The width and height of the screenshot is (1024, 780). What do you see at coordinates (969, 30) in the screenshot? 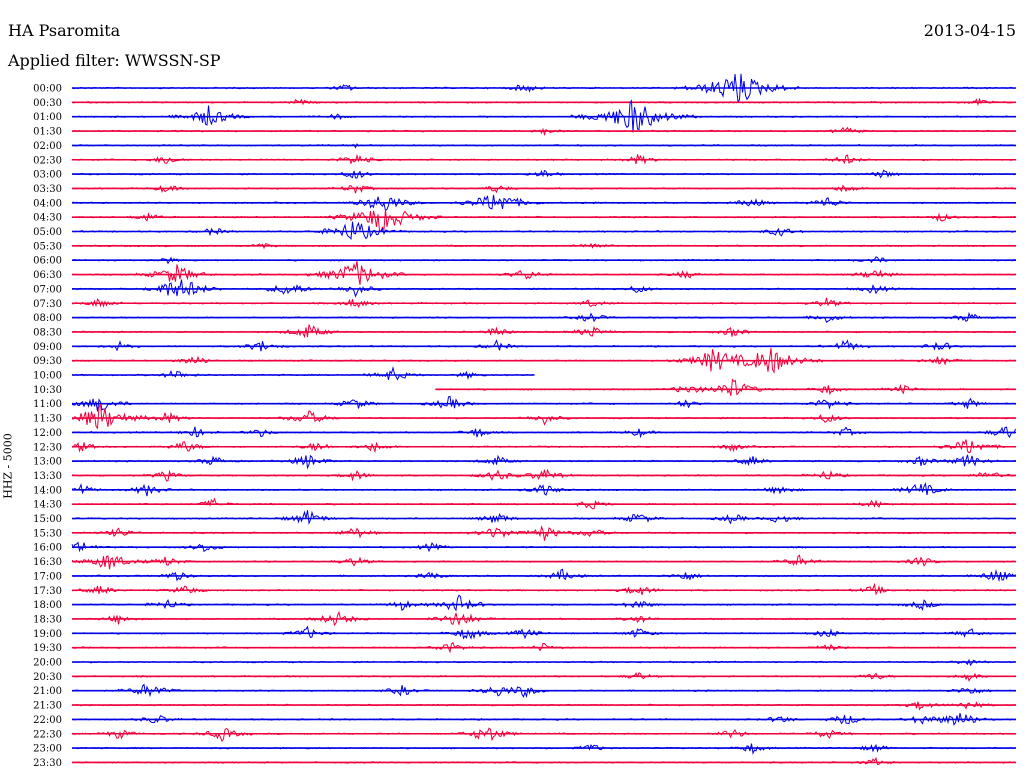
I see `date-label: 2013-04-15` at bounding box center [969, 30].